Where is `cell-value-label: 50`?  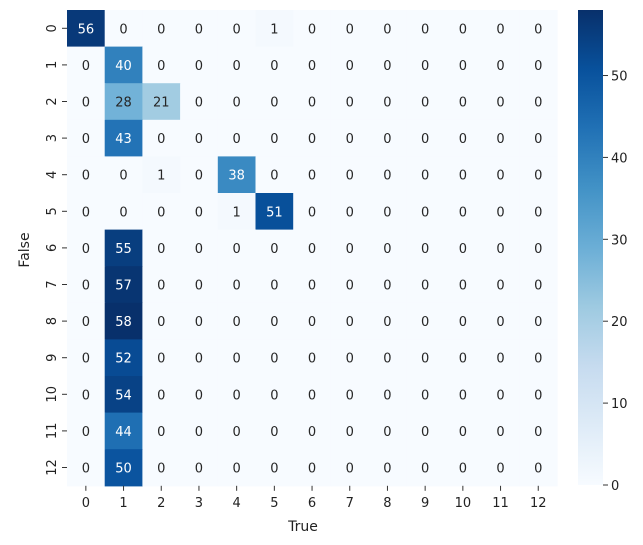 cell-value-label: 50 is located at coordinates (123, 469).